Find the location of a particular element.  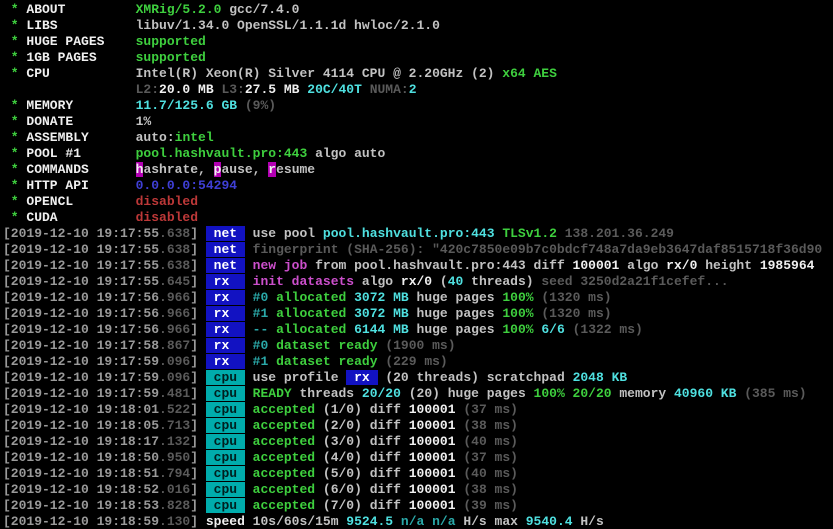

terminal-text-segment: (7/0) diff is located at coordinates (362, 505).